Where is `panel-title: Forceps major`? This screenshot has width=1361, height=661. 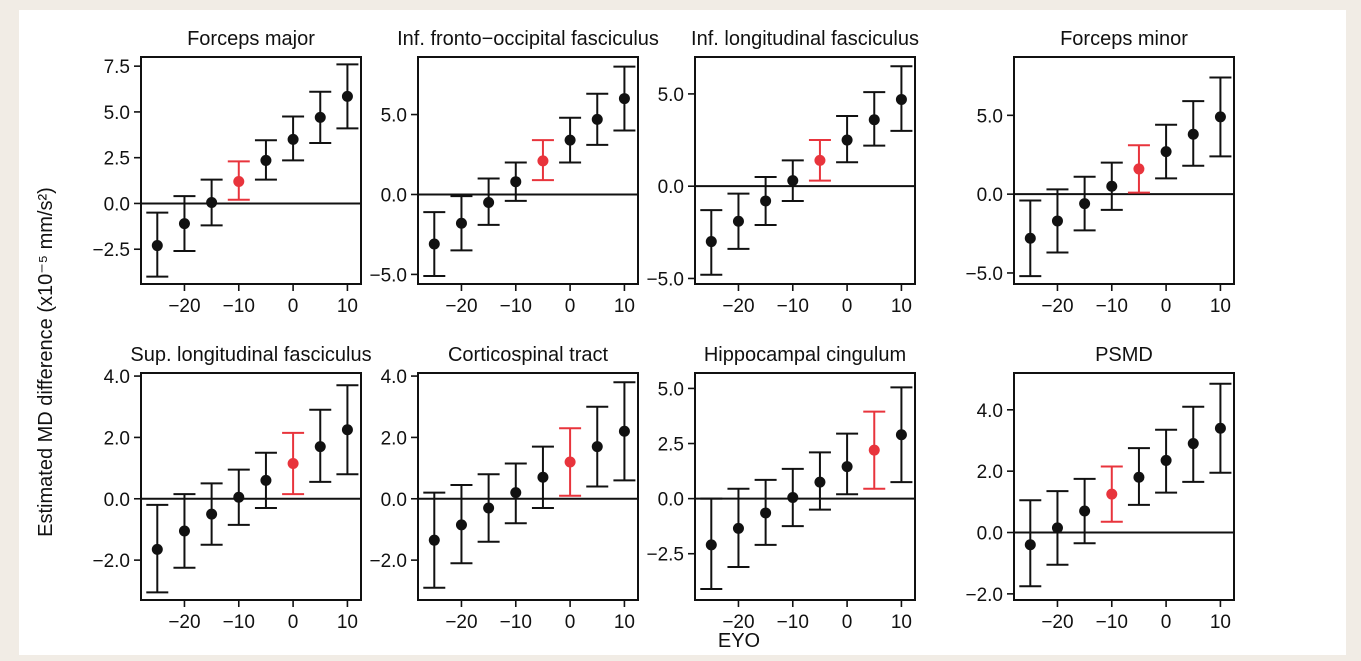
panel-title: Forceps major is located at coordinates (251, 39).